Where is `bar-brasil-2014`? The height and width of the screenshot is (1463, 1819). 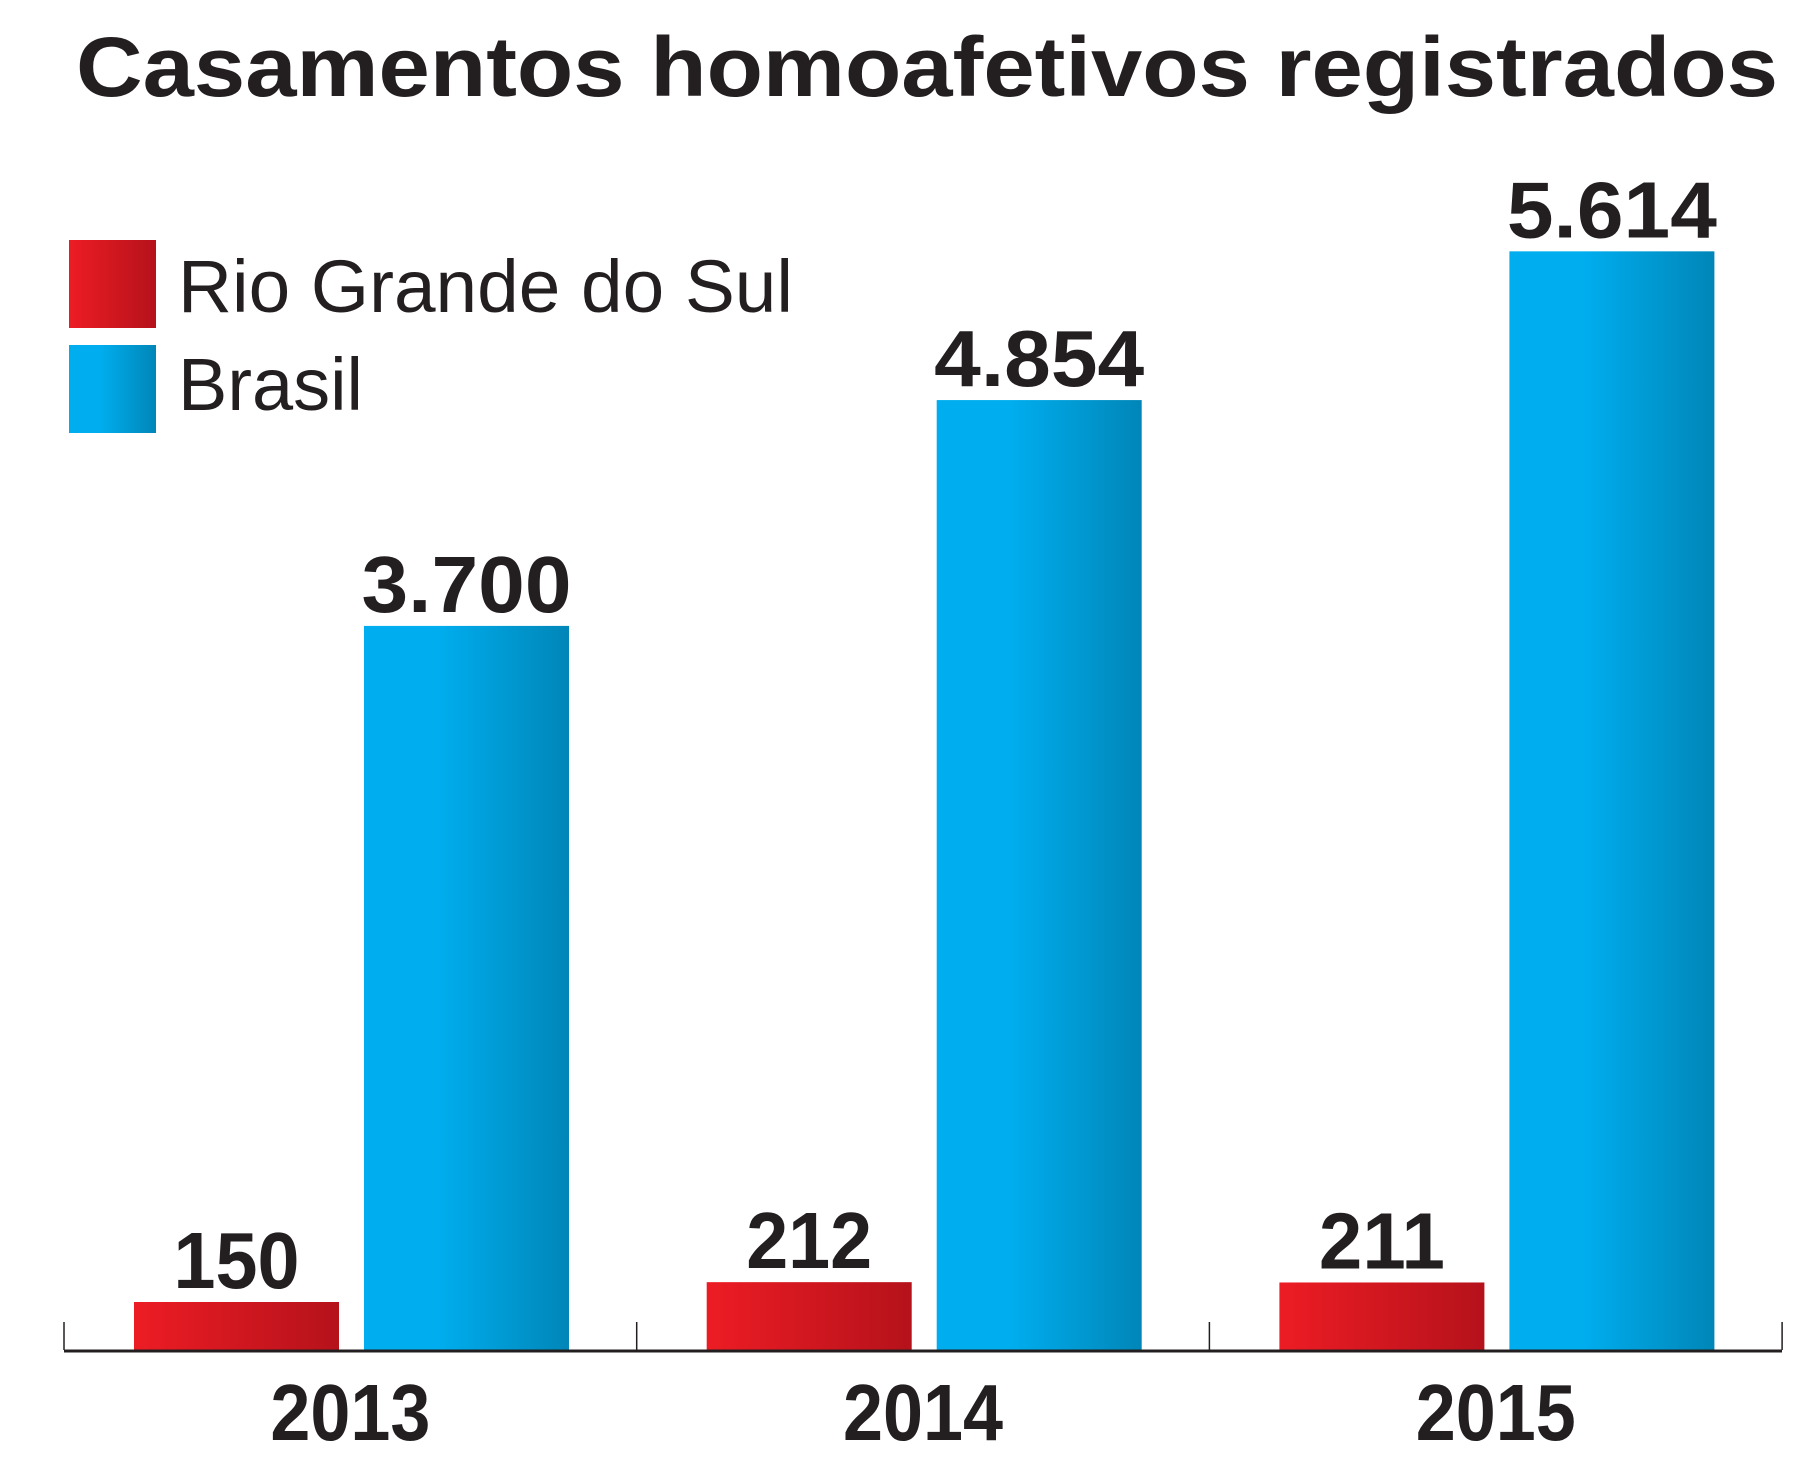
bar-brasil-2014 is located at coordinates (1039, 875).